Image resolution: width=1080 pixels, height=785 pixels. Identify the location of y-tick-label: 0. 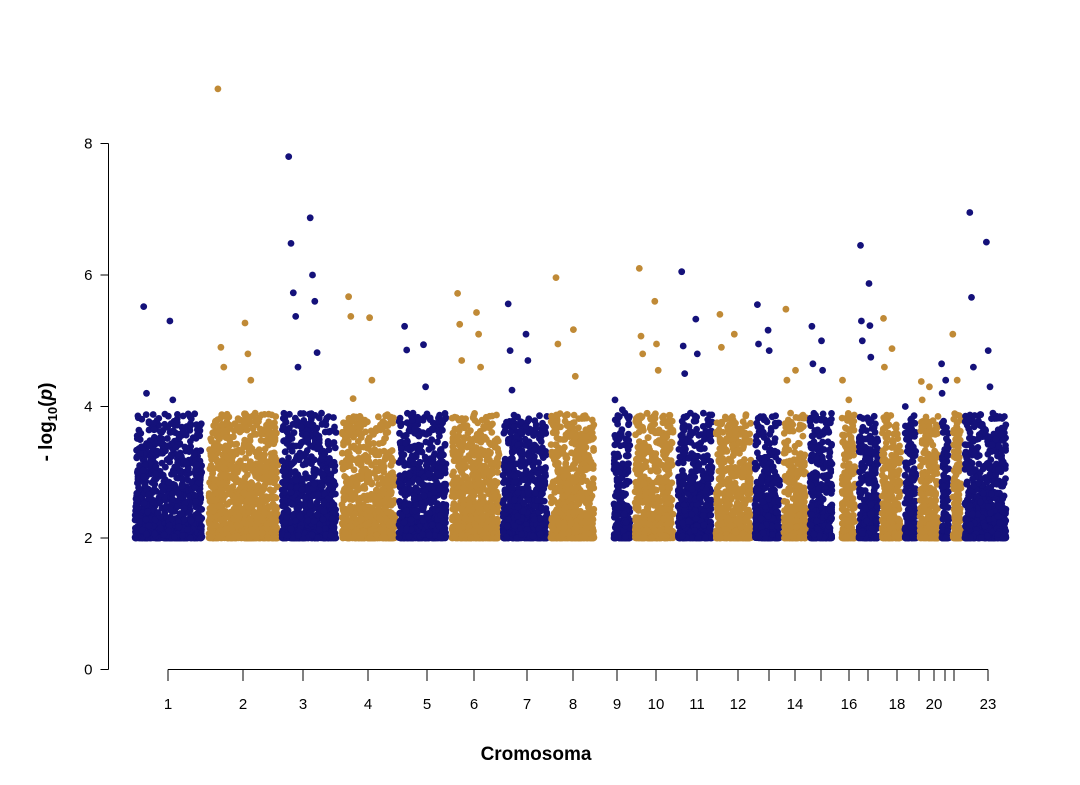
(88, 670).